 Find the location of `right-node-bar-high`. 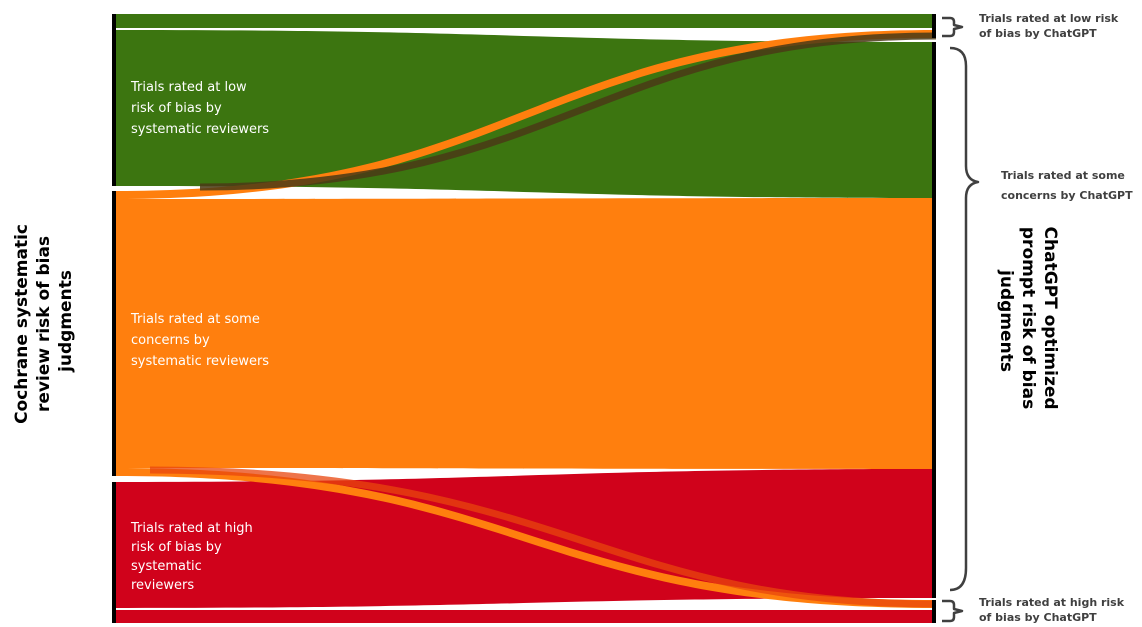

right-node-bar-high is located at coordinates (934, 611).